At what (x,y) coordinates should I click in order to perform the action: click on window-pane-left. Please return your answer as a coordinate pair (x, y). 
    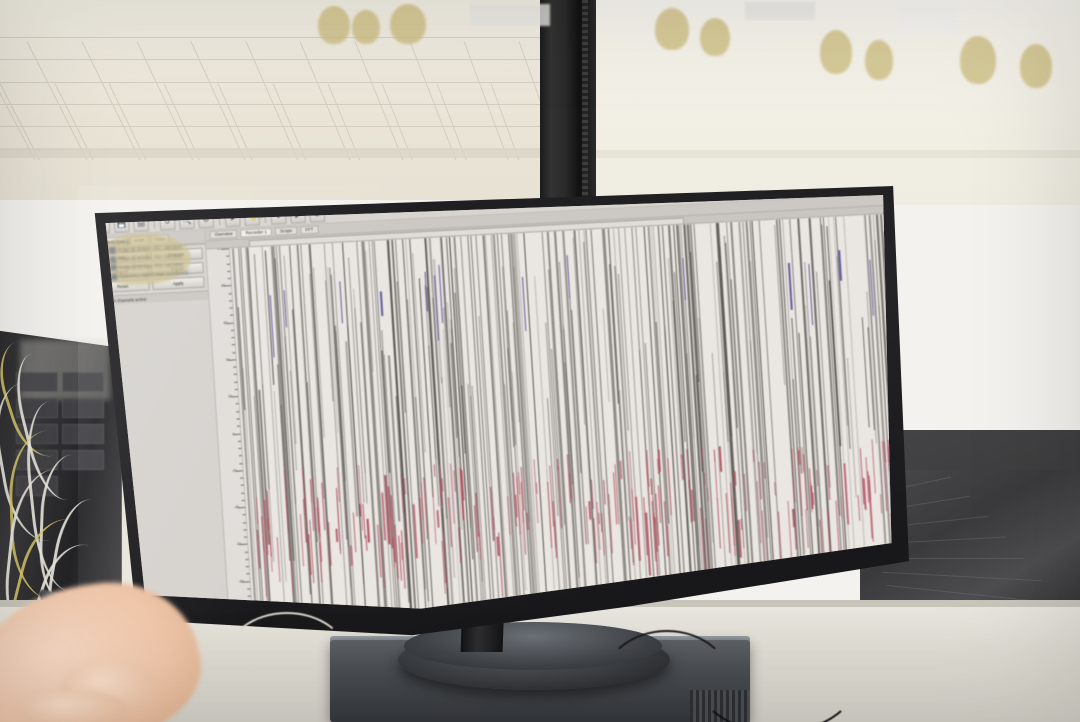
    Looking at the image, I should click on (273, 100).